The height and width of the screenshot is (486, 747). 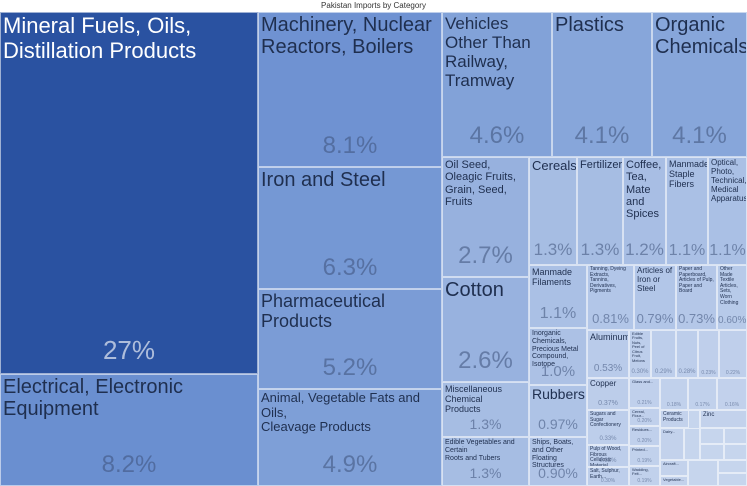 I want to click on treemap-tile-glass-and: Glass and... 0.21%, so click(x=644, y=393).